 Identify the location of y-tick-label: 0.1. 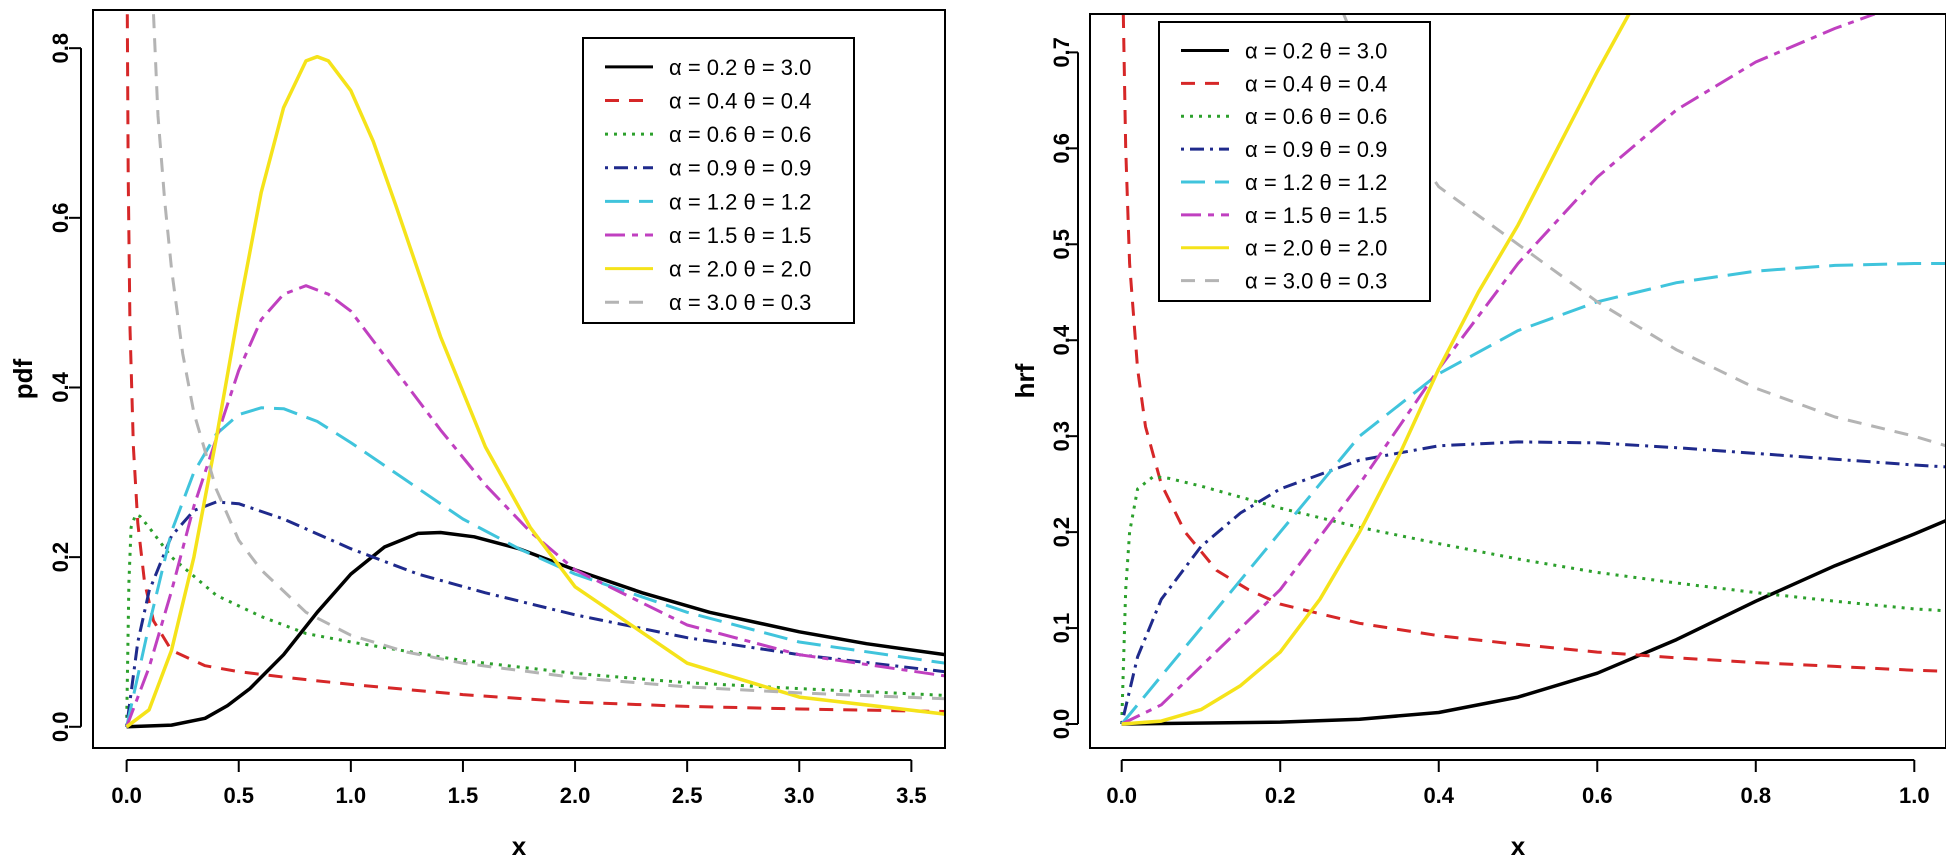
(1061, 628).